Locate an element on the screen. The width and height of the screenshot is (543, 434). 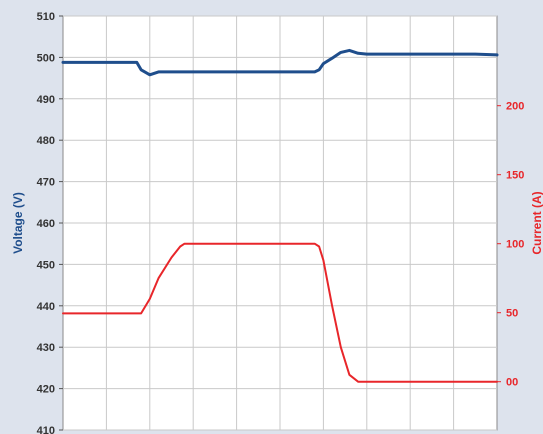
left-tick-label: 460 is located at coordinates (46, 224).